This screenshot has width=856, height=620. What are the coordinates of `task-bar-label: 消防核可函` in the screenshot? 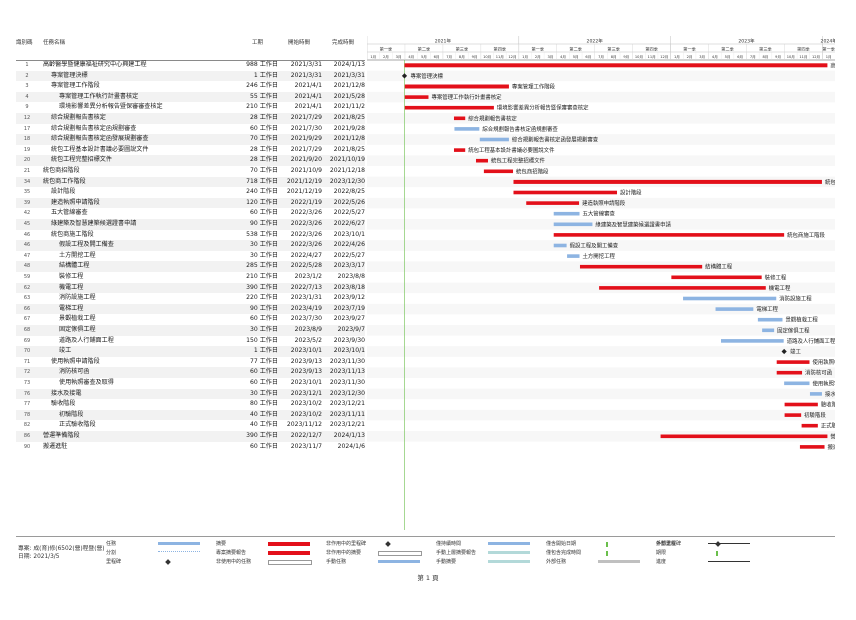 It's located at (818, 373).